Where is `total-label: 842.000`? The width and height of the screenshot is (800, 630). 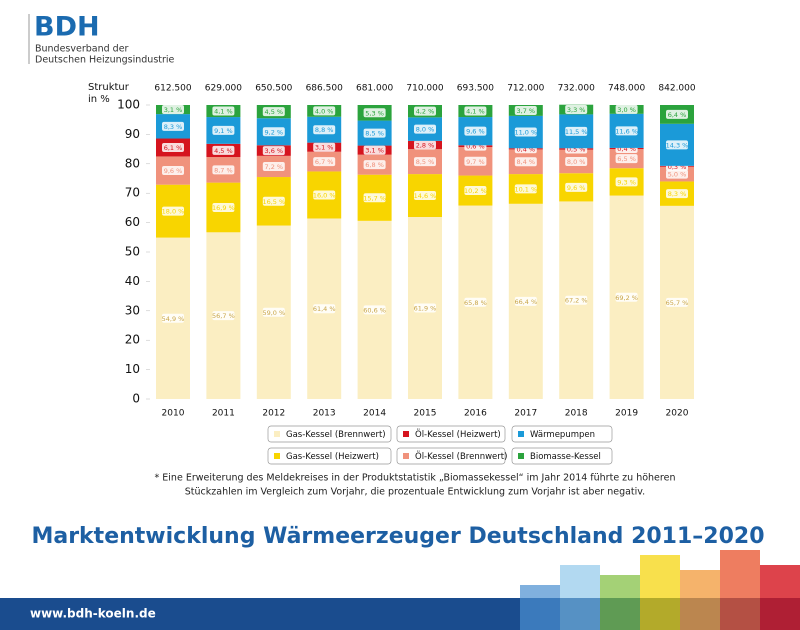
total-label: 842.000 is located at coordinates (676, 89).